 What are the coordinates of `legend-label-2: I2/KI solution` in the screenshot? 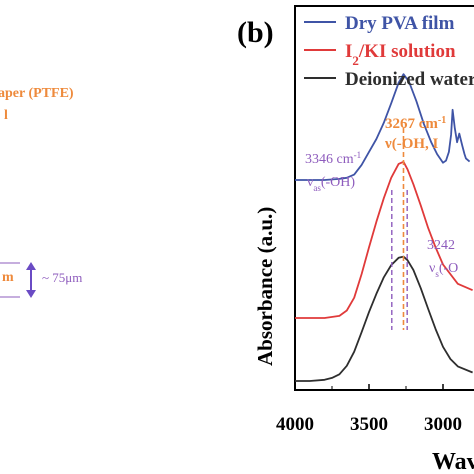 It's located at (400, 54).